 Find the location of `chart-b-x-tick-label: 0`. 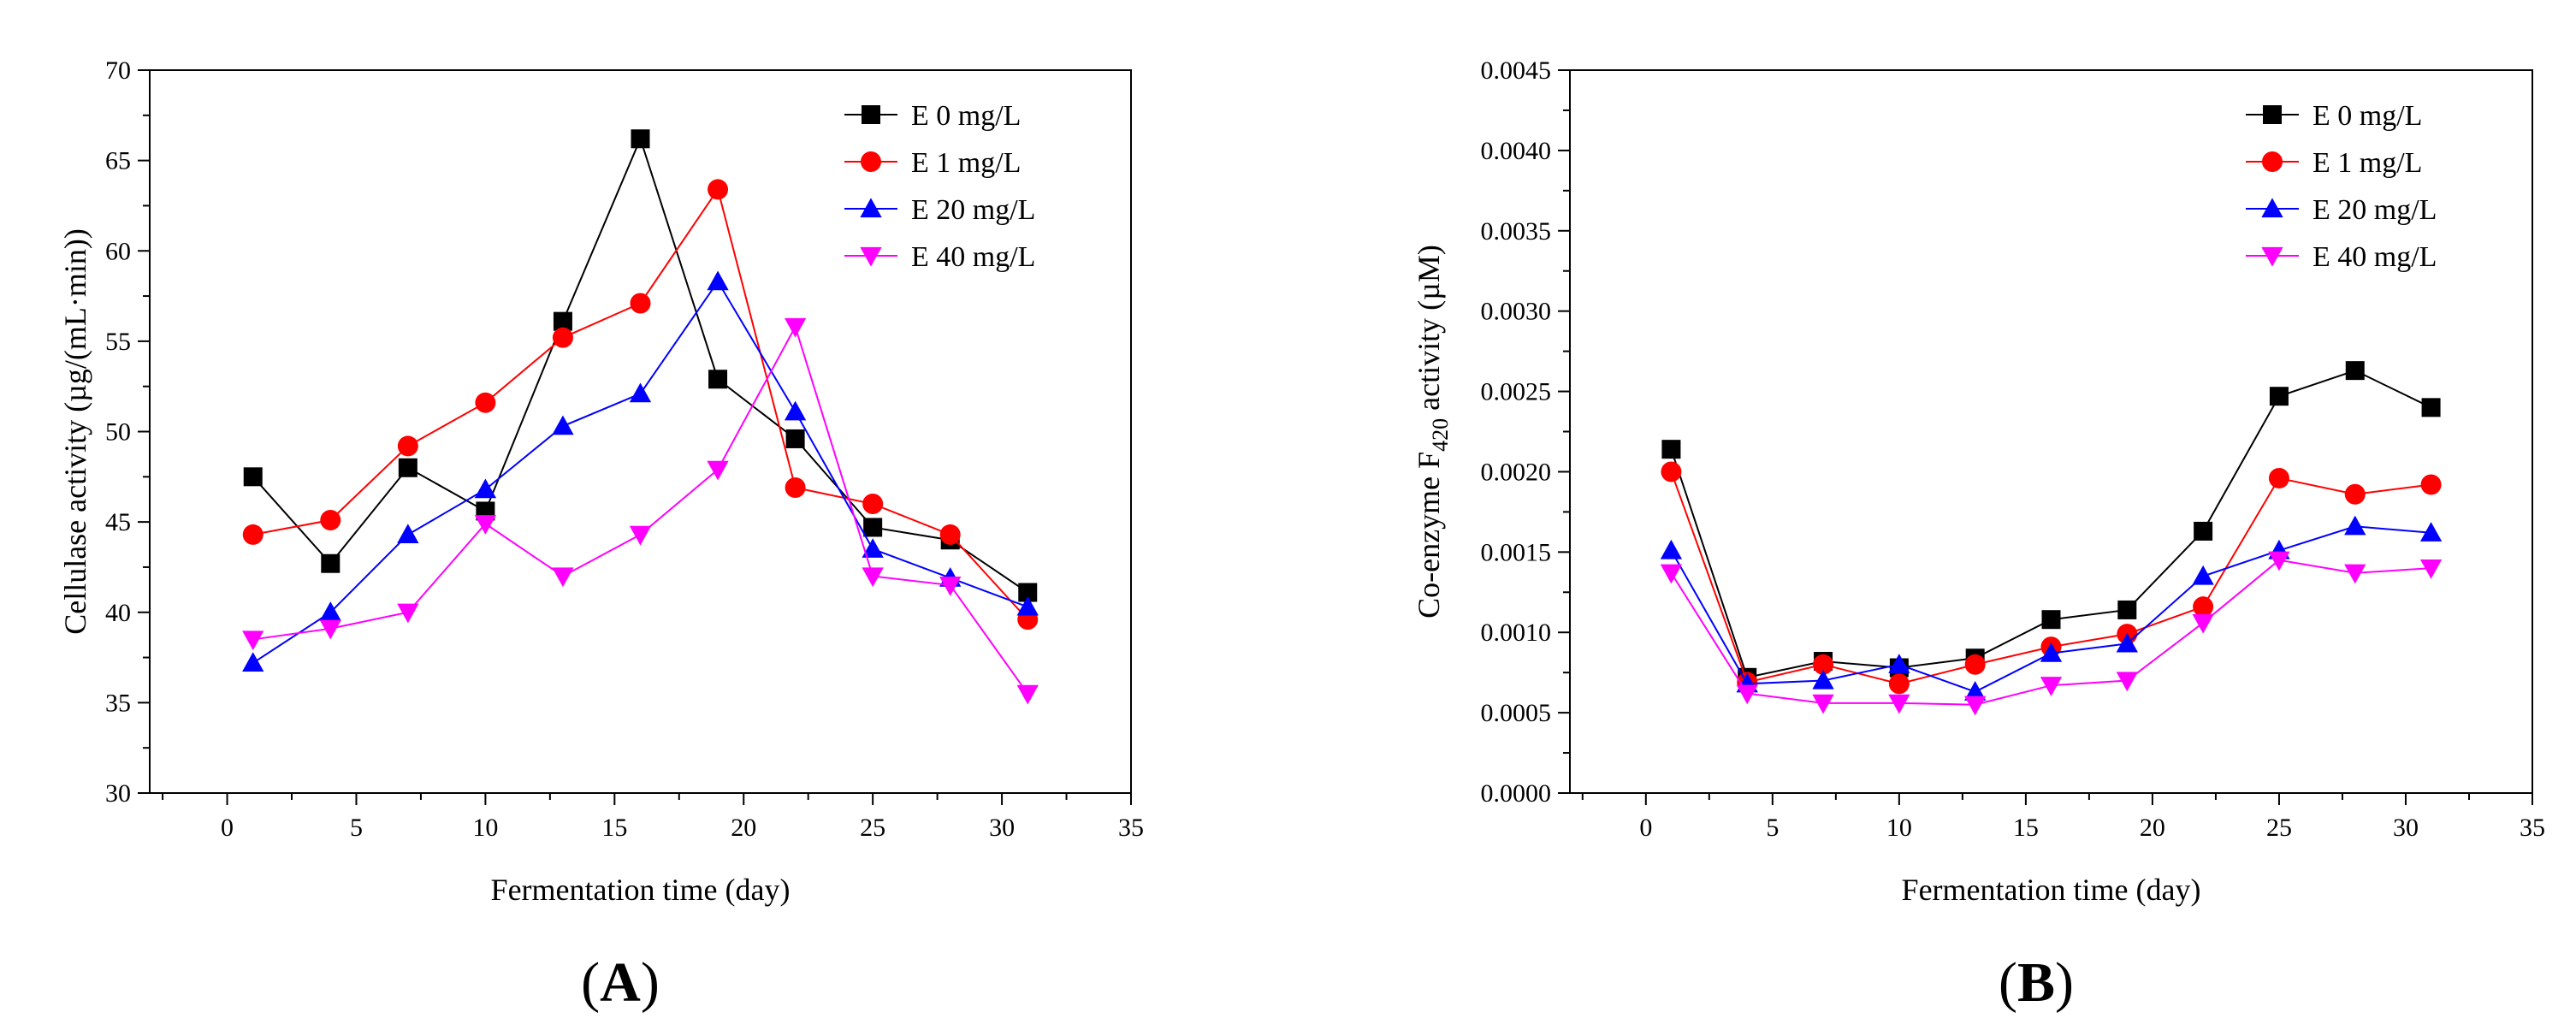

chart-b-x-tick-label: 0 is located at coordinates (1645, 828).